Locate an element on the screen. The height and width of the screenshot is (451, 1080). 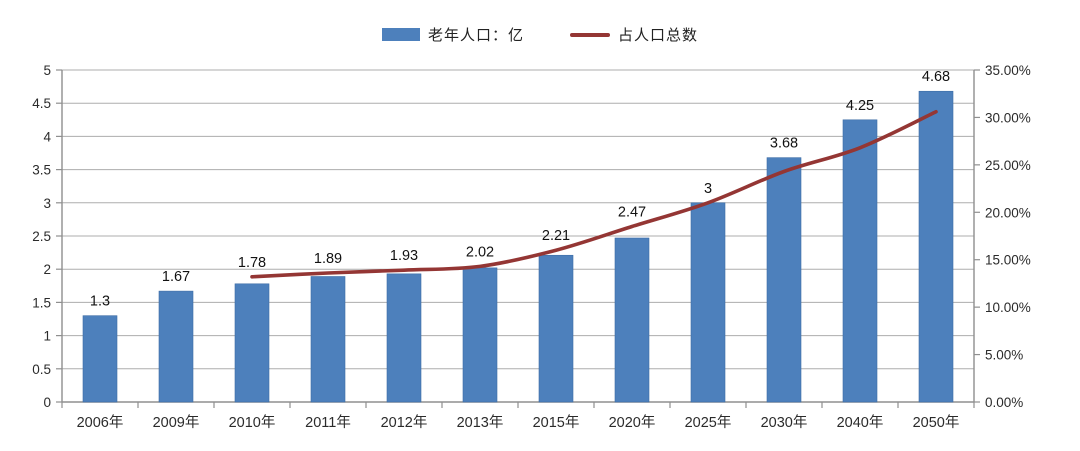
bar-value-label: 3.68 is located at coordinates (784, 144).